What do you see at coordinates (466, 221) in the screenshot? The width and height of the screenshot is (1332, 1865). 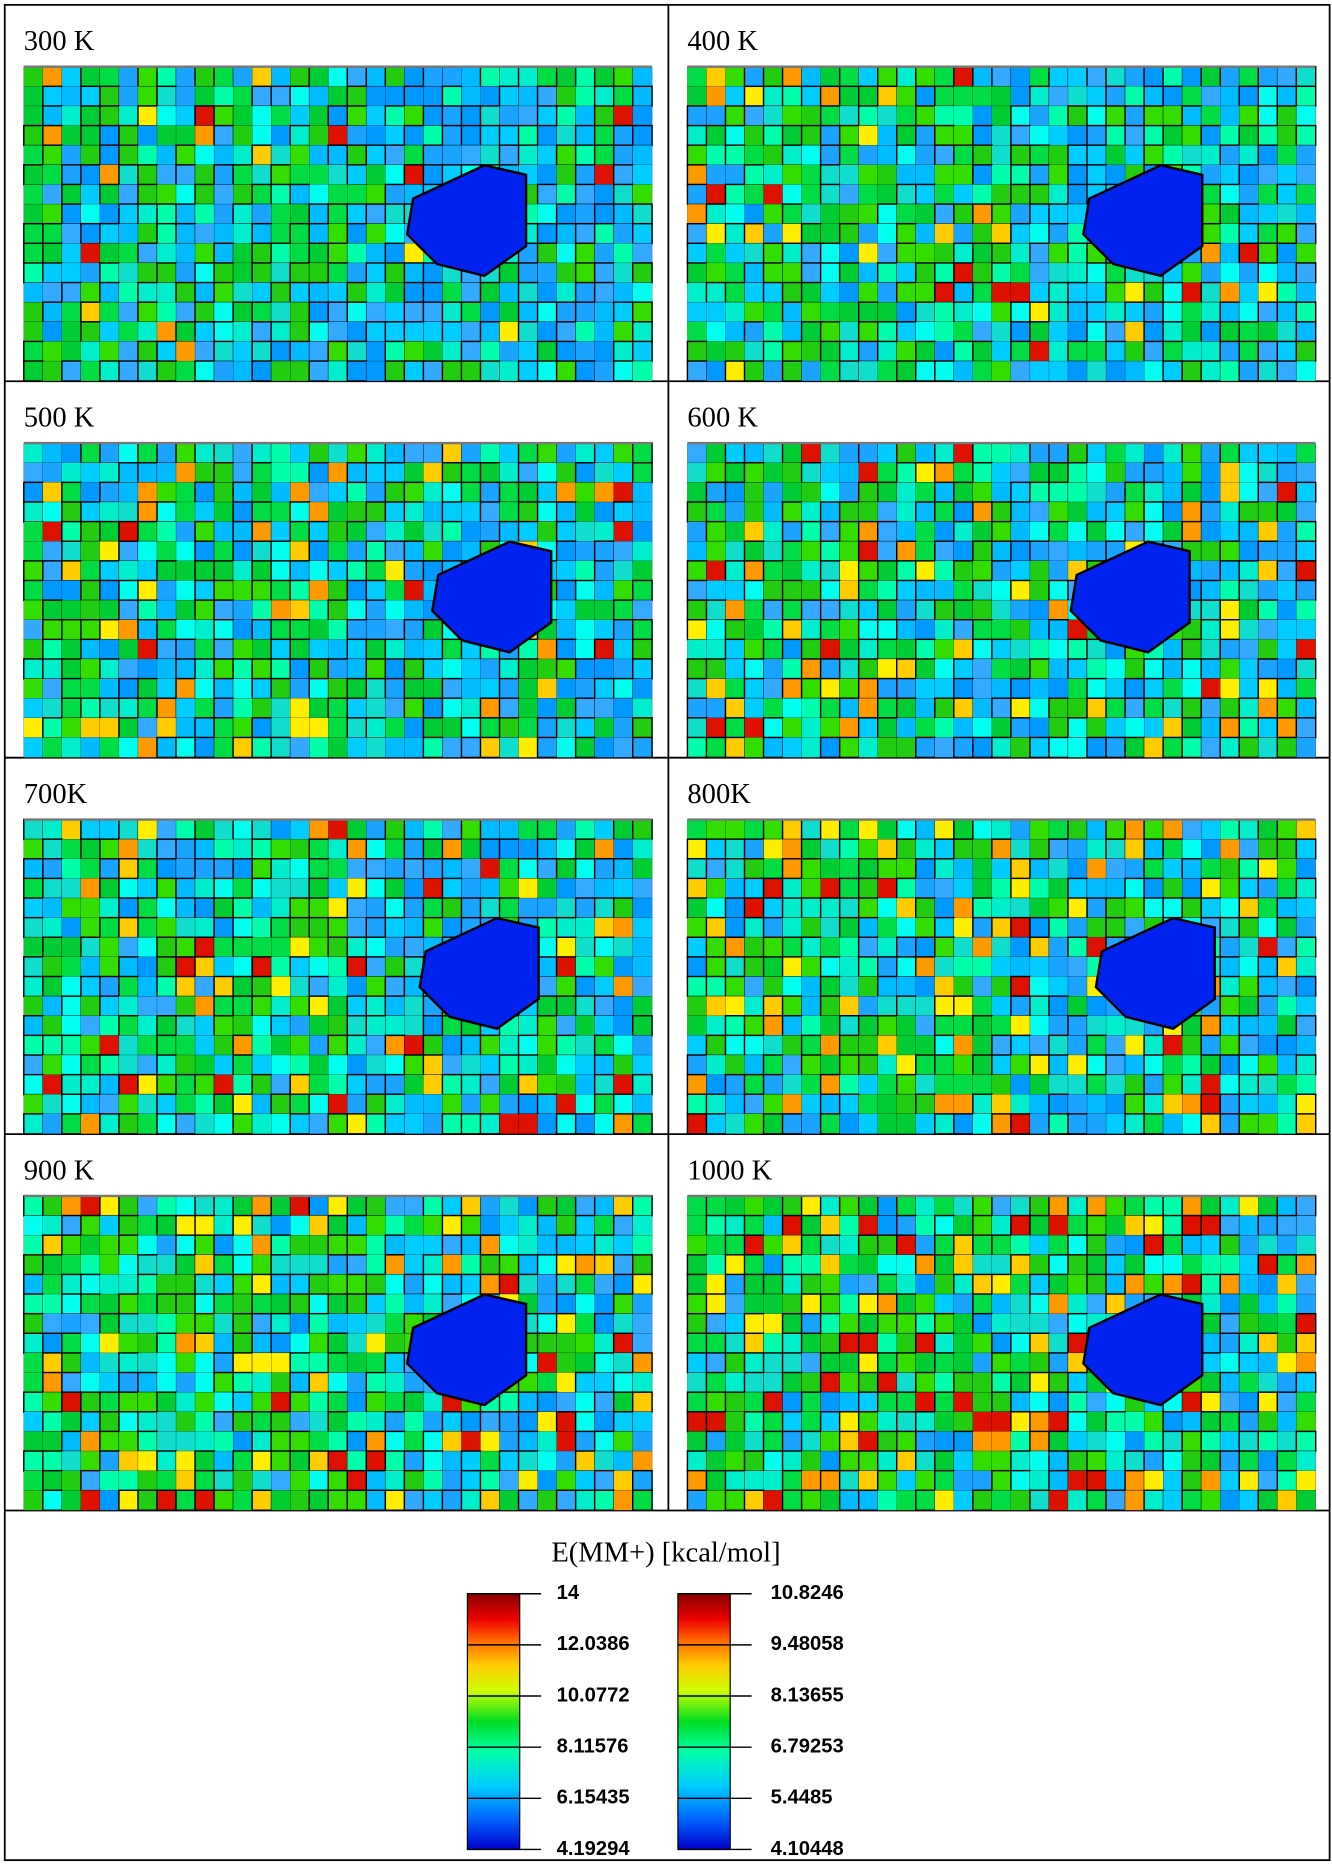 I see `dark-grain` at bounding box center [466, 221].